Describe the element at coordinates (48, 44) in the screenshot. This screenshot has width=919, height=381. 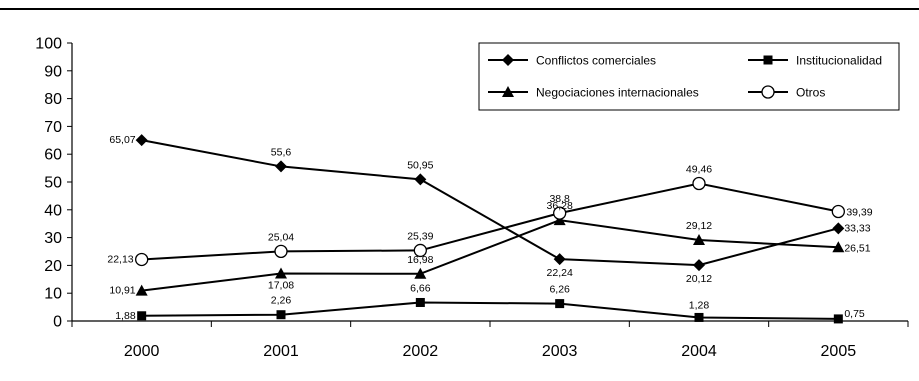
I see `y-tick-label: 100` at that location.